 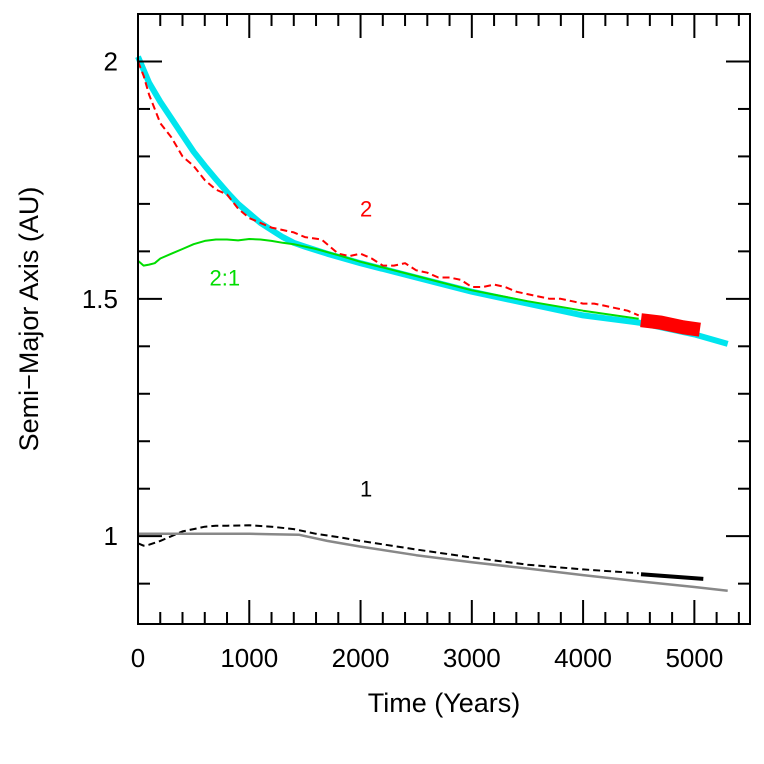 I want to click on y-axis-title: Semi−Major Axis (AU), so click(x=29, y=319).